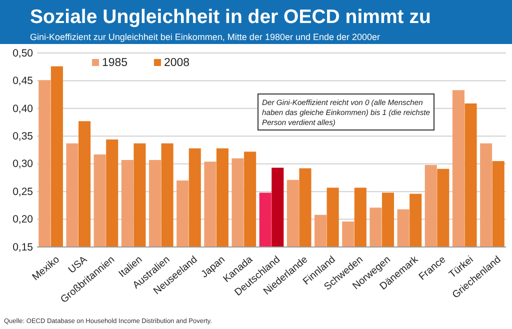 The height and width of the screenshot is (329, 512). What do you see at coordinates (205, 37) in the screenshot?
I see `chart-subtitle: Gini-Koeffizient zur Ungleichheit bei Einkommen, Mitte der 1980er und Ende der 2000er` at bounding box center [205, 37].